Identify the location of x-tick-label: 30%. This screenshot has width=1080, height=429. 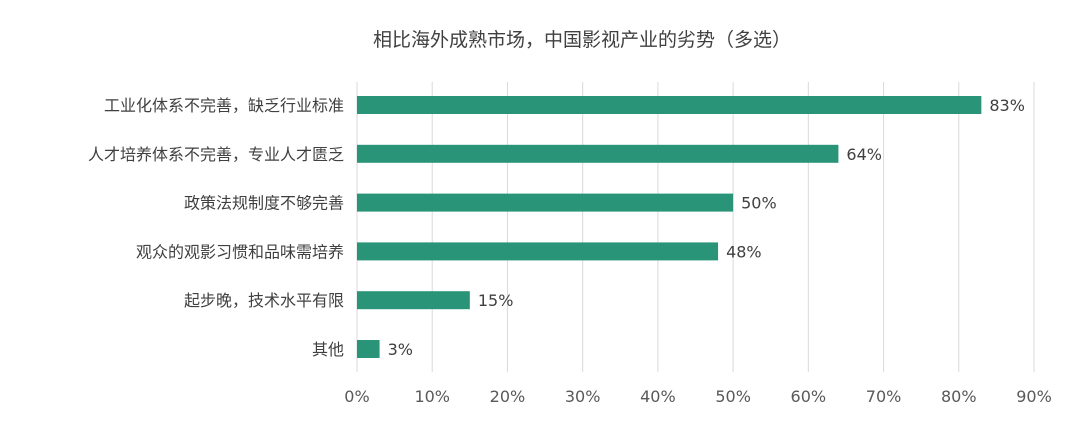
(583, 396).